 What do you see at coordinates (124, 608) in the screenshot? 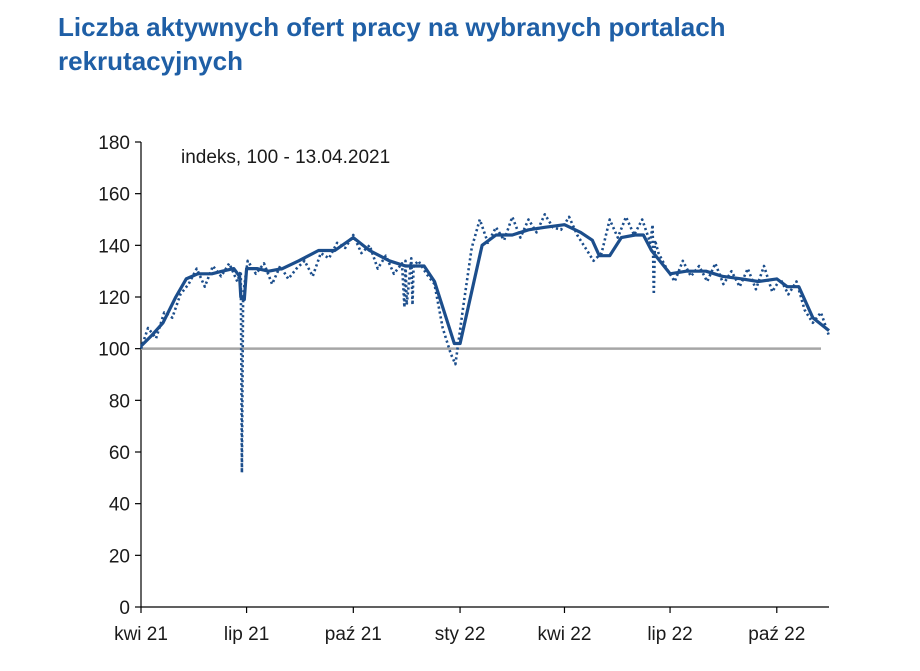
I see `y-tick-label: 0` at bounding box center [124, 608].